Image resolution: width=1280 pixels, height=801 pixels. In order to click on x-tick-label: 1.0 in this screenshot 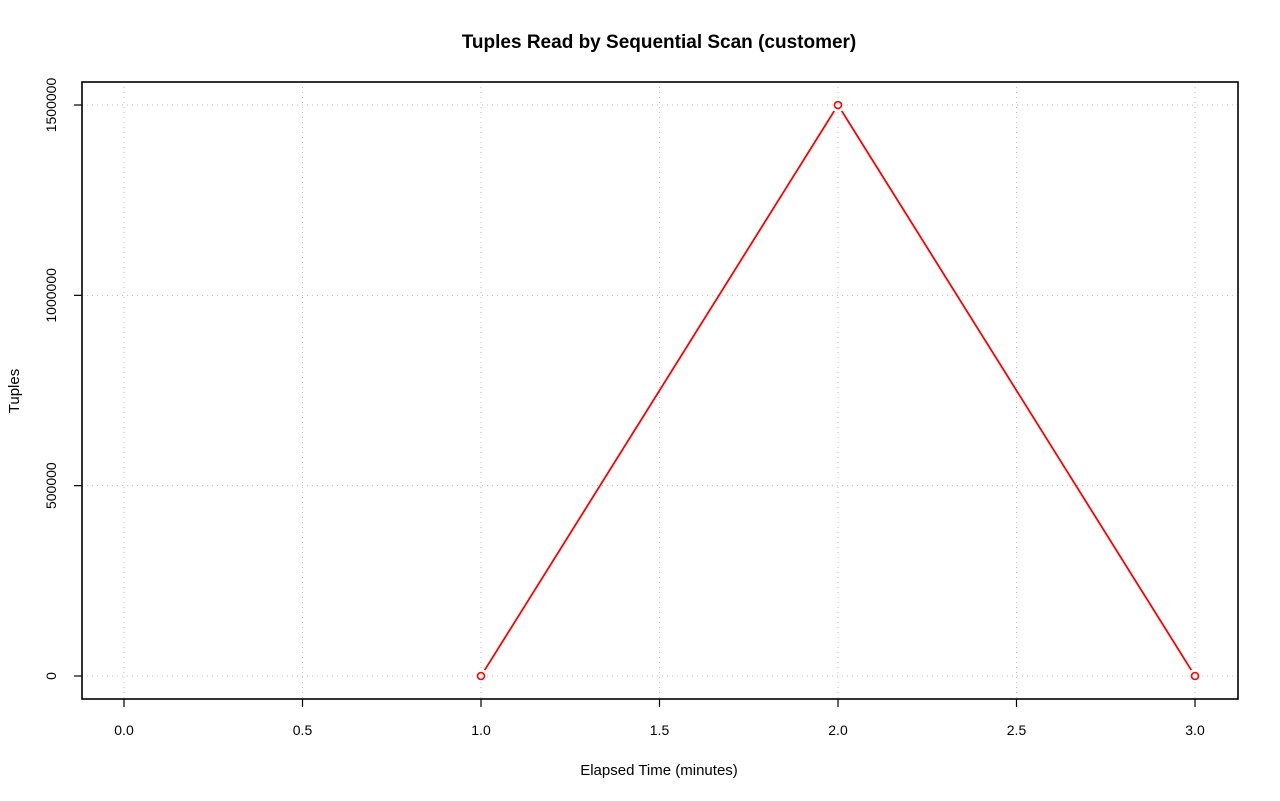, I will do `click(481, 730)`.